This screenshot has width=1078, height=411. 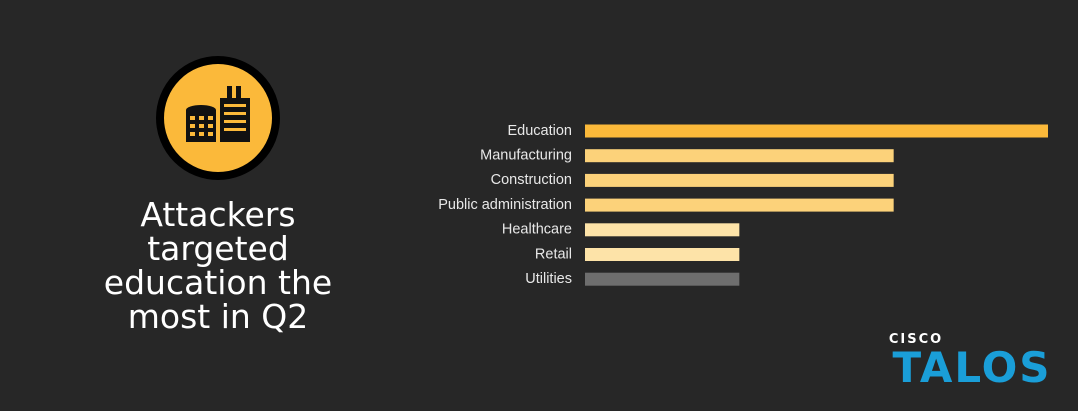 What do you see at coordinates (553, 254) in the screenshot?
I see `category-label: Retail` at bounding box center [553, 254].